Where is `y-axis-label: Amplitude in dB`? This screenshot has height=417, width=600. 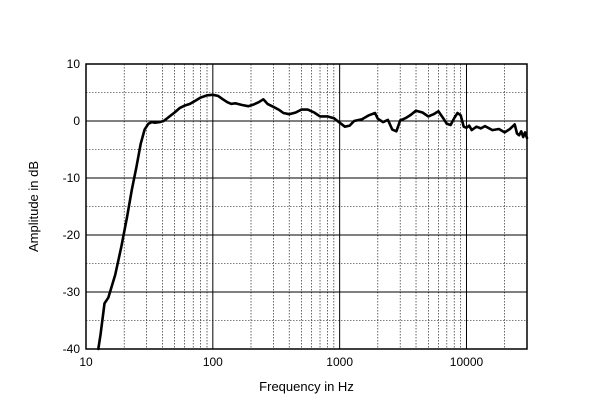 y-axis-label: Amplitude in dB is located at coordinates (33, 206).